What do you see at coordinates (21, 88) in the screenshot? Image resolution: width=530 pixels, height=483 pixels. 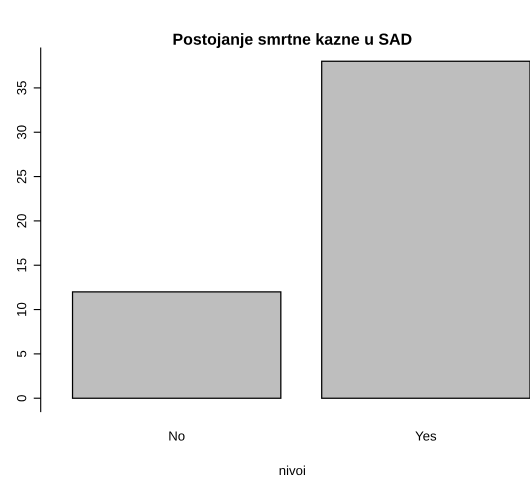 I see `y-tick-label: 35` at bounding box center [21, 88].